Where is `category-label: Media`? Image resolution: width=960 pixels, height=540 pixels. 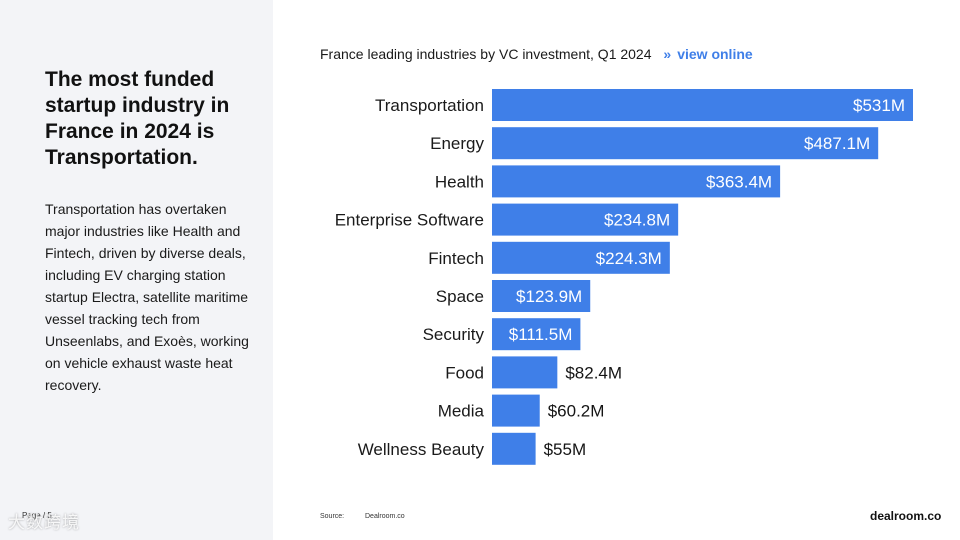
category-label: Media is located at coordinates (461, 411).